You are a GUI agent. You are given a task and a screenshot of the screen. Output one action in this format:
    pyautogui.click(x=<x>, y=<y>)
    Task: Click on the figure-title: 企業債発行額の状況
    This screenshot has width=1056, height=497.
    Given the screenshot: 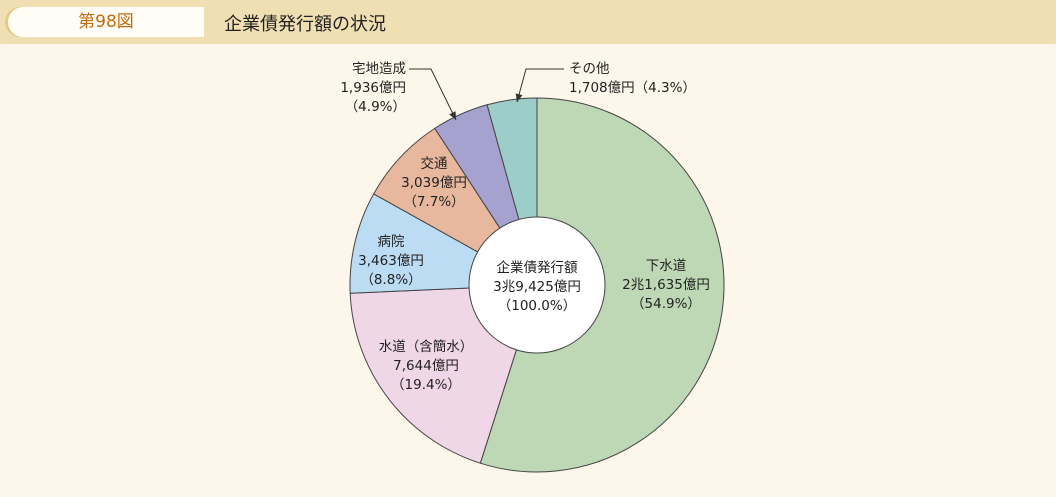 What is the action you would take?
    pyautogui.click(x=305, y=24)
    